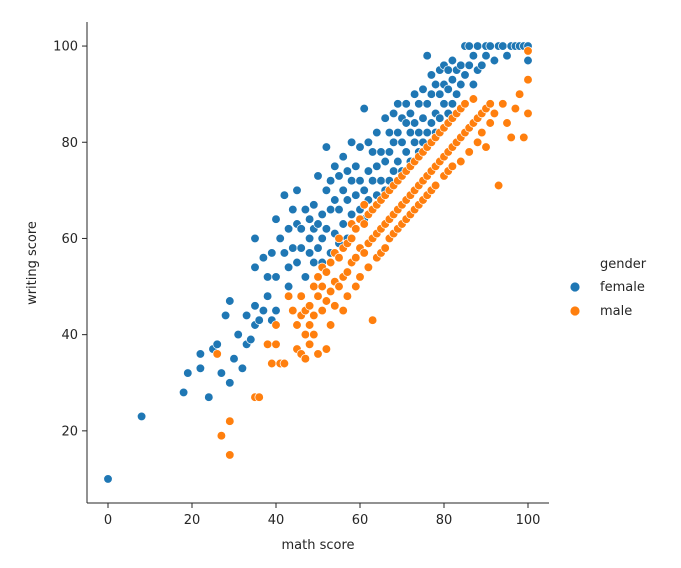  Describe the element at coordinates (69, 335) in the screenshot. I see `y-tick-label-40: 40` at that location.